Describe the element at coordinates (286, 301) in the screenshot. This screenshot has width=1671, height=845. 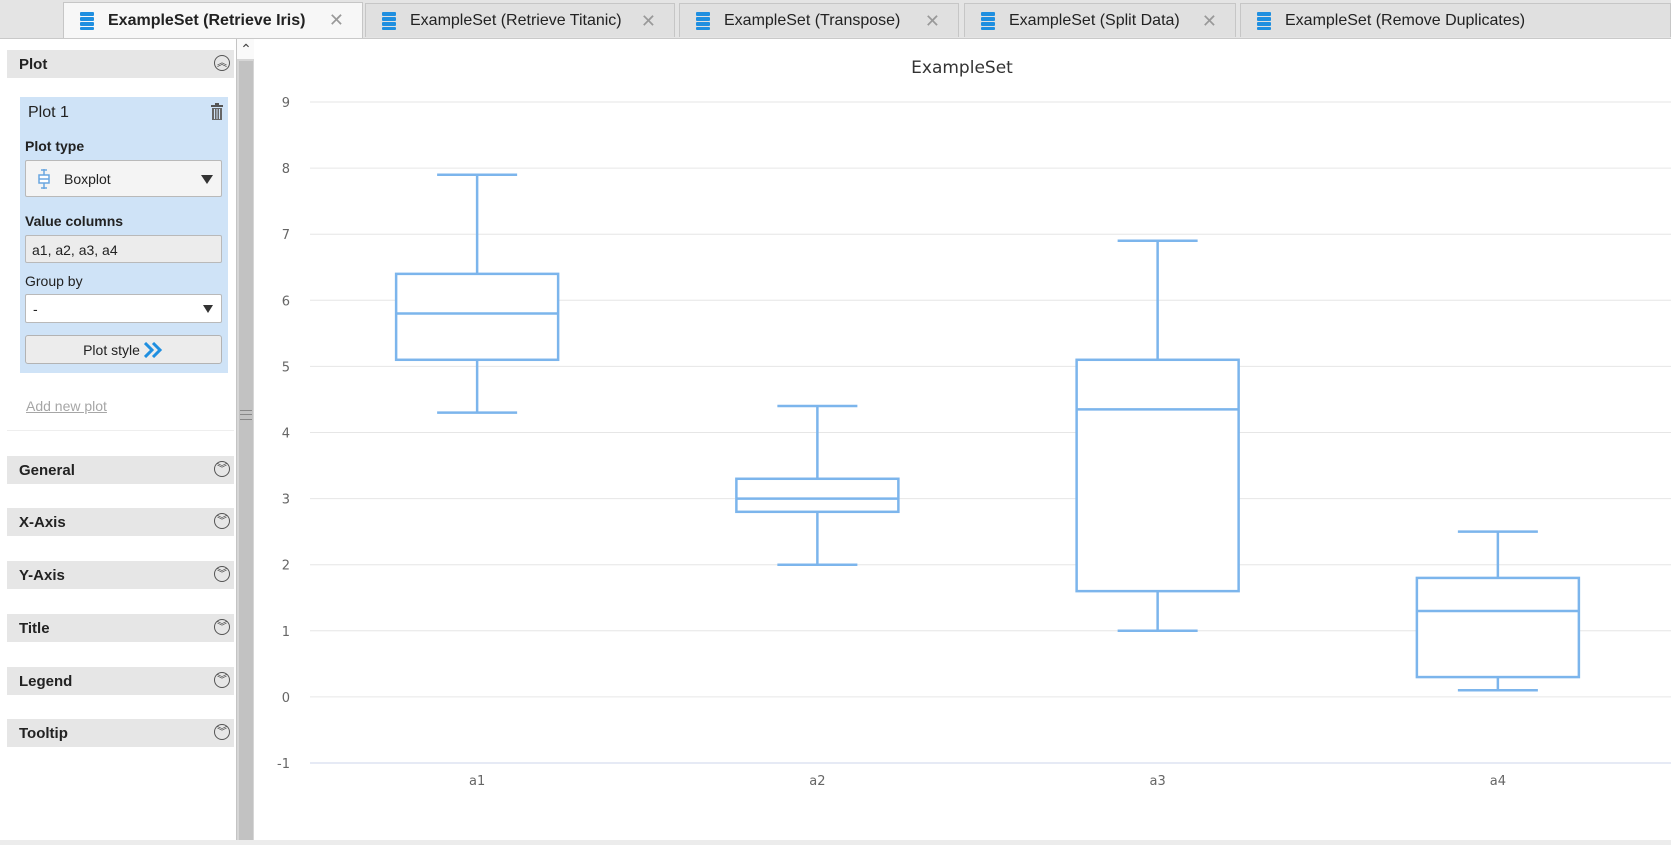
I see `y-tick-label: 6` at that location.